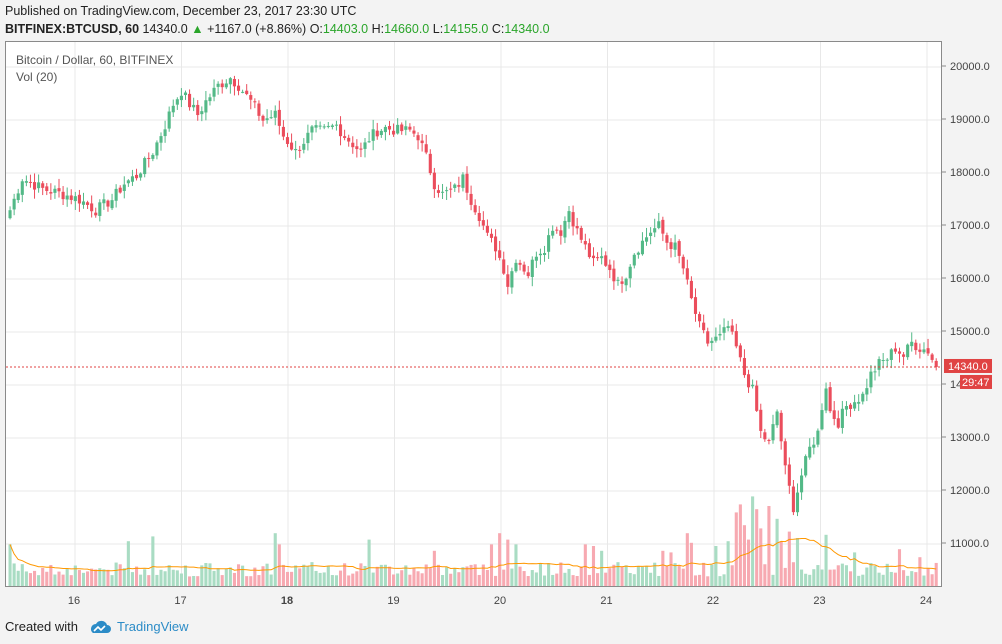 This screenshot has height=644, width=1002. Describe the element at coordinates (968, 367) in the screenshot. I see `price-label: 14340.0` at that location.